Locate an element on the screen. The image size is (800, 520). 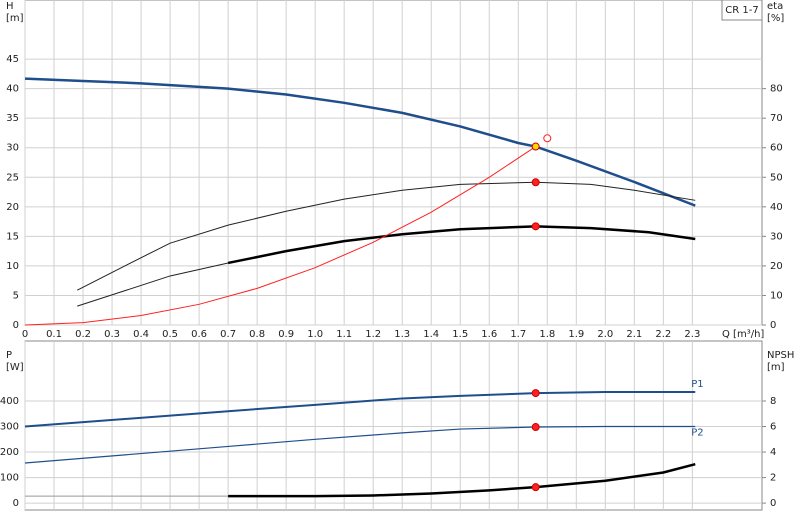
y2-tick-label: 2 is located at coordinates (773, 478).